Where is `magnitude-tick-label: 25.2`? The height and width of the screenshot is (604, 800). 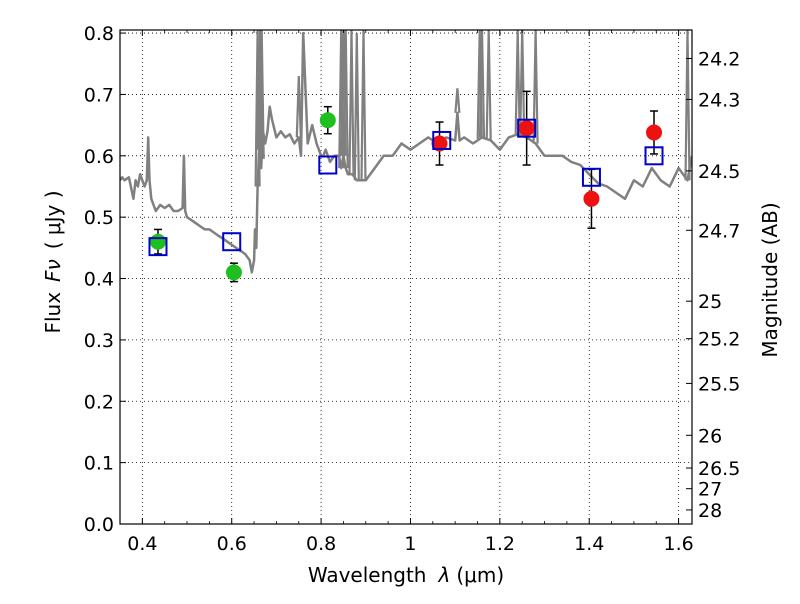 magnitude-tick-label: 25.2 is located at coordinates (719, 340).